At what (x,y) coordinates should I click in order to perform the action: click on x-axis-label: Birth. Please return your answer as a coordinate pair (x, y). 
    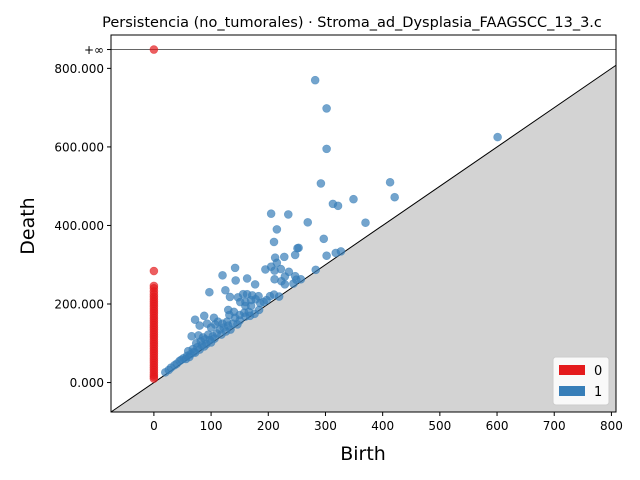
    Looking at the image, I should click on (363, 454).